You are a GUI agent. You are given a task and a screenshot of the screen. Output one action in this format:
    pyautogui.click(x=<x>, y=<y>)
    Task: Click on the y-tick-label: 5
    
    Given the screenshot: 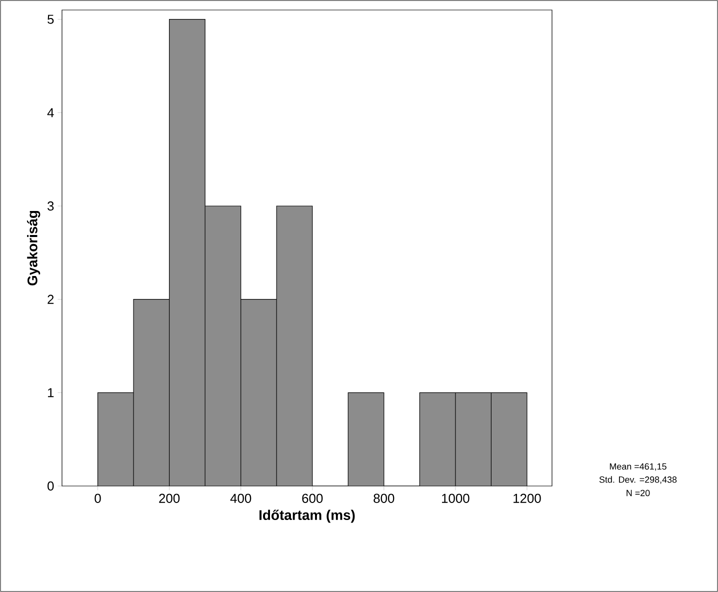 What is the action you would take?
    pyautogui.click(x=51, y=19)
    